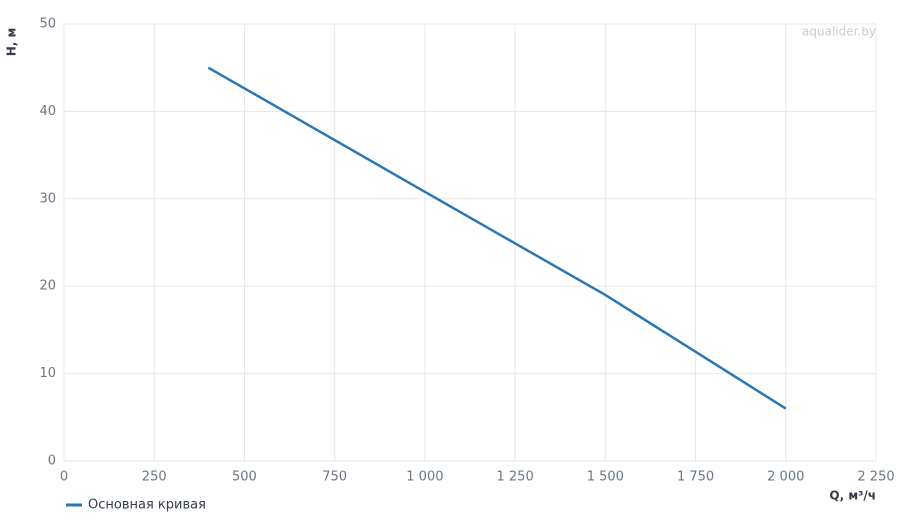  What do you see at coordinates (154, 477) in the screenshot?
I see `x-tick-label: 250` at bounding box center [154, 477].